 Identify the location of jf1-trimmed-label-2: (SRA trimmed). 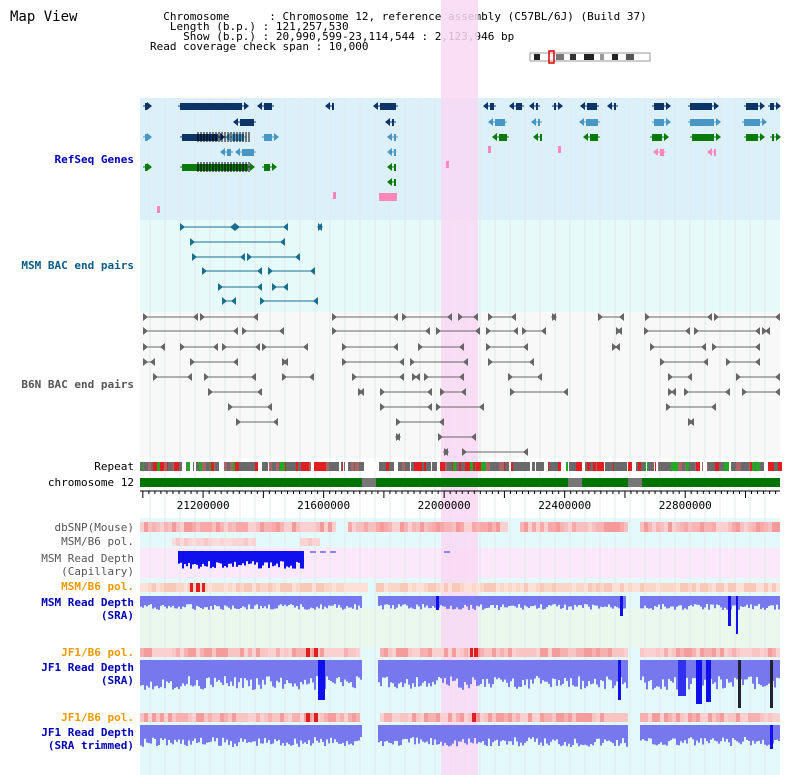
(90, 745).